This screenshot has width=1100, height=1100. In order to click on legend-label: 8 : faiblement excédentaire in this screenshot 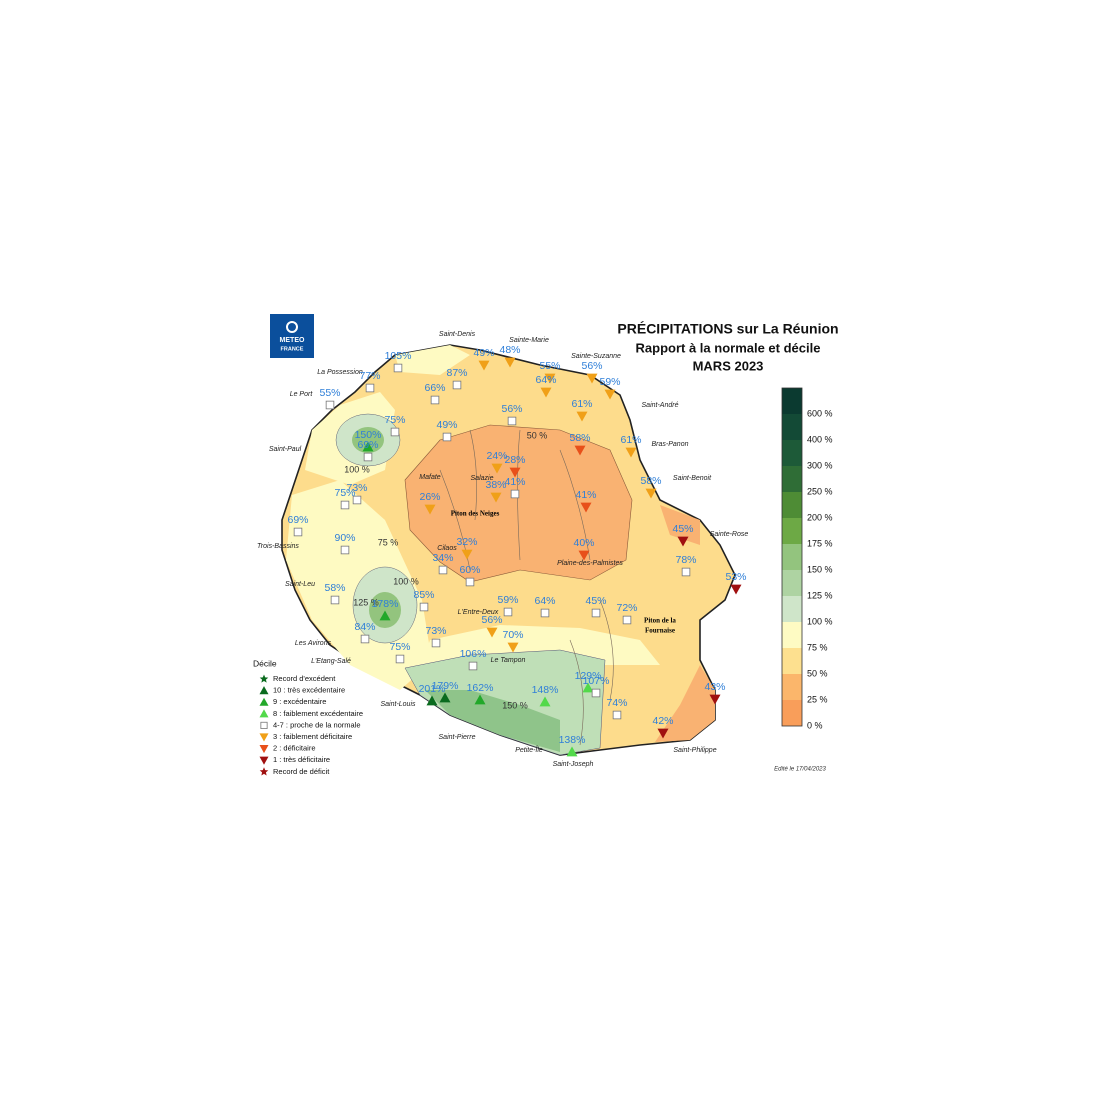, I will do `click(318, 713)`.